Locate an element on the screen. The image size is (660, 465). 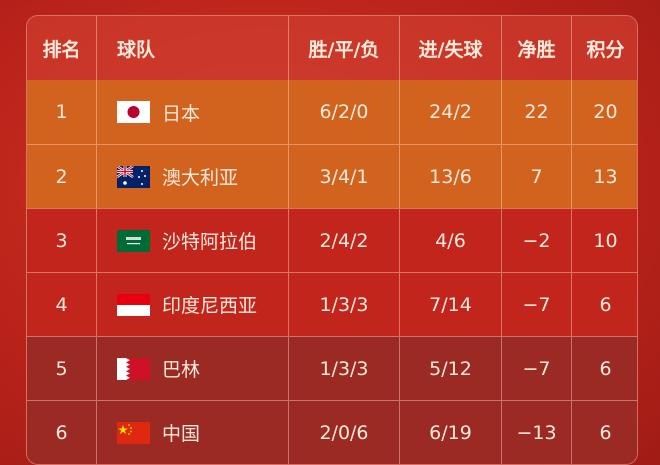
goal-diff-cell: 7 is located at coordinates (536, 176).